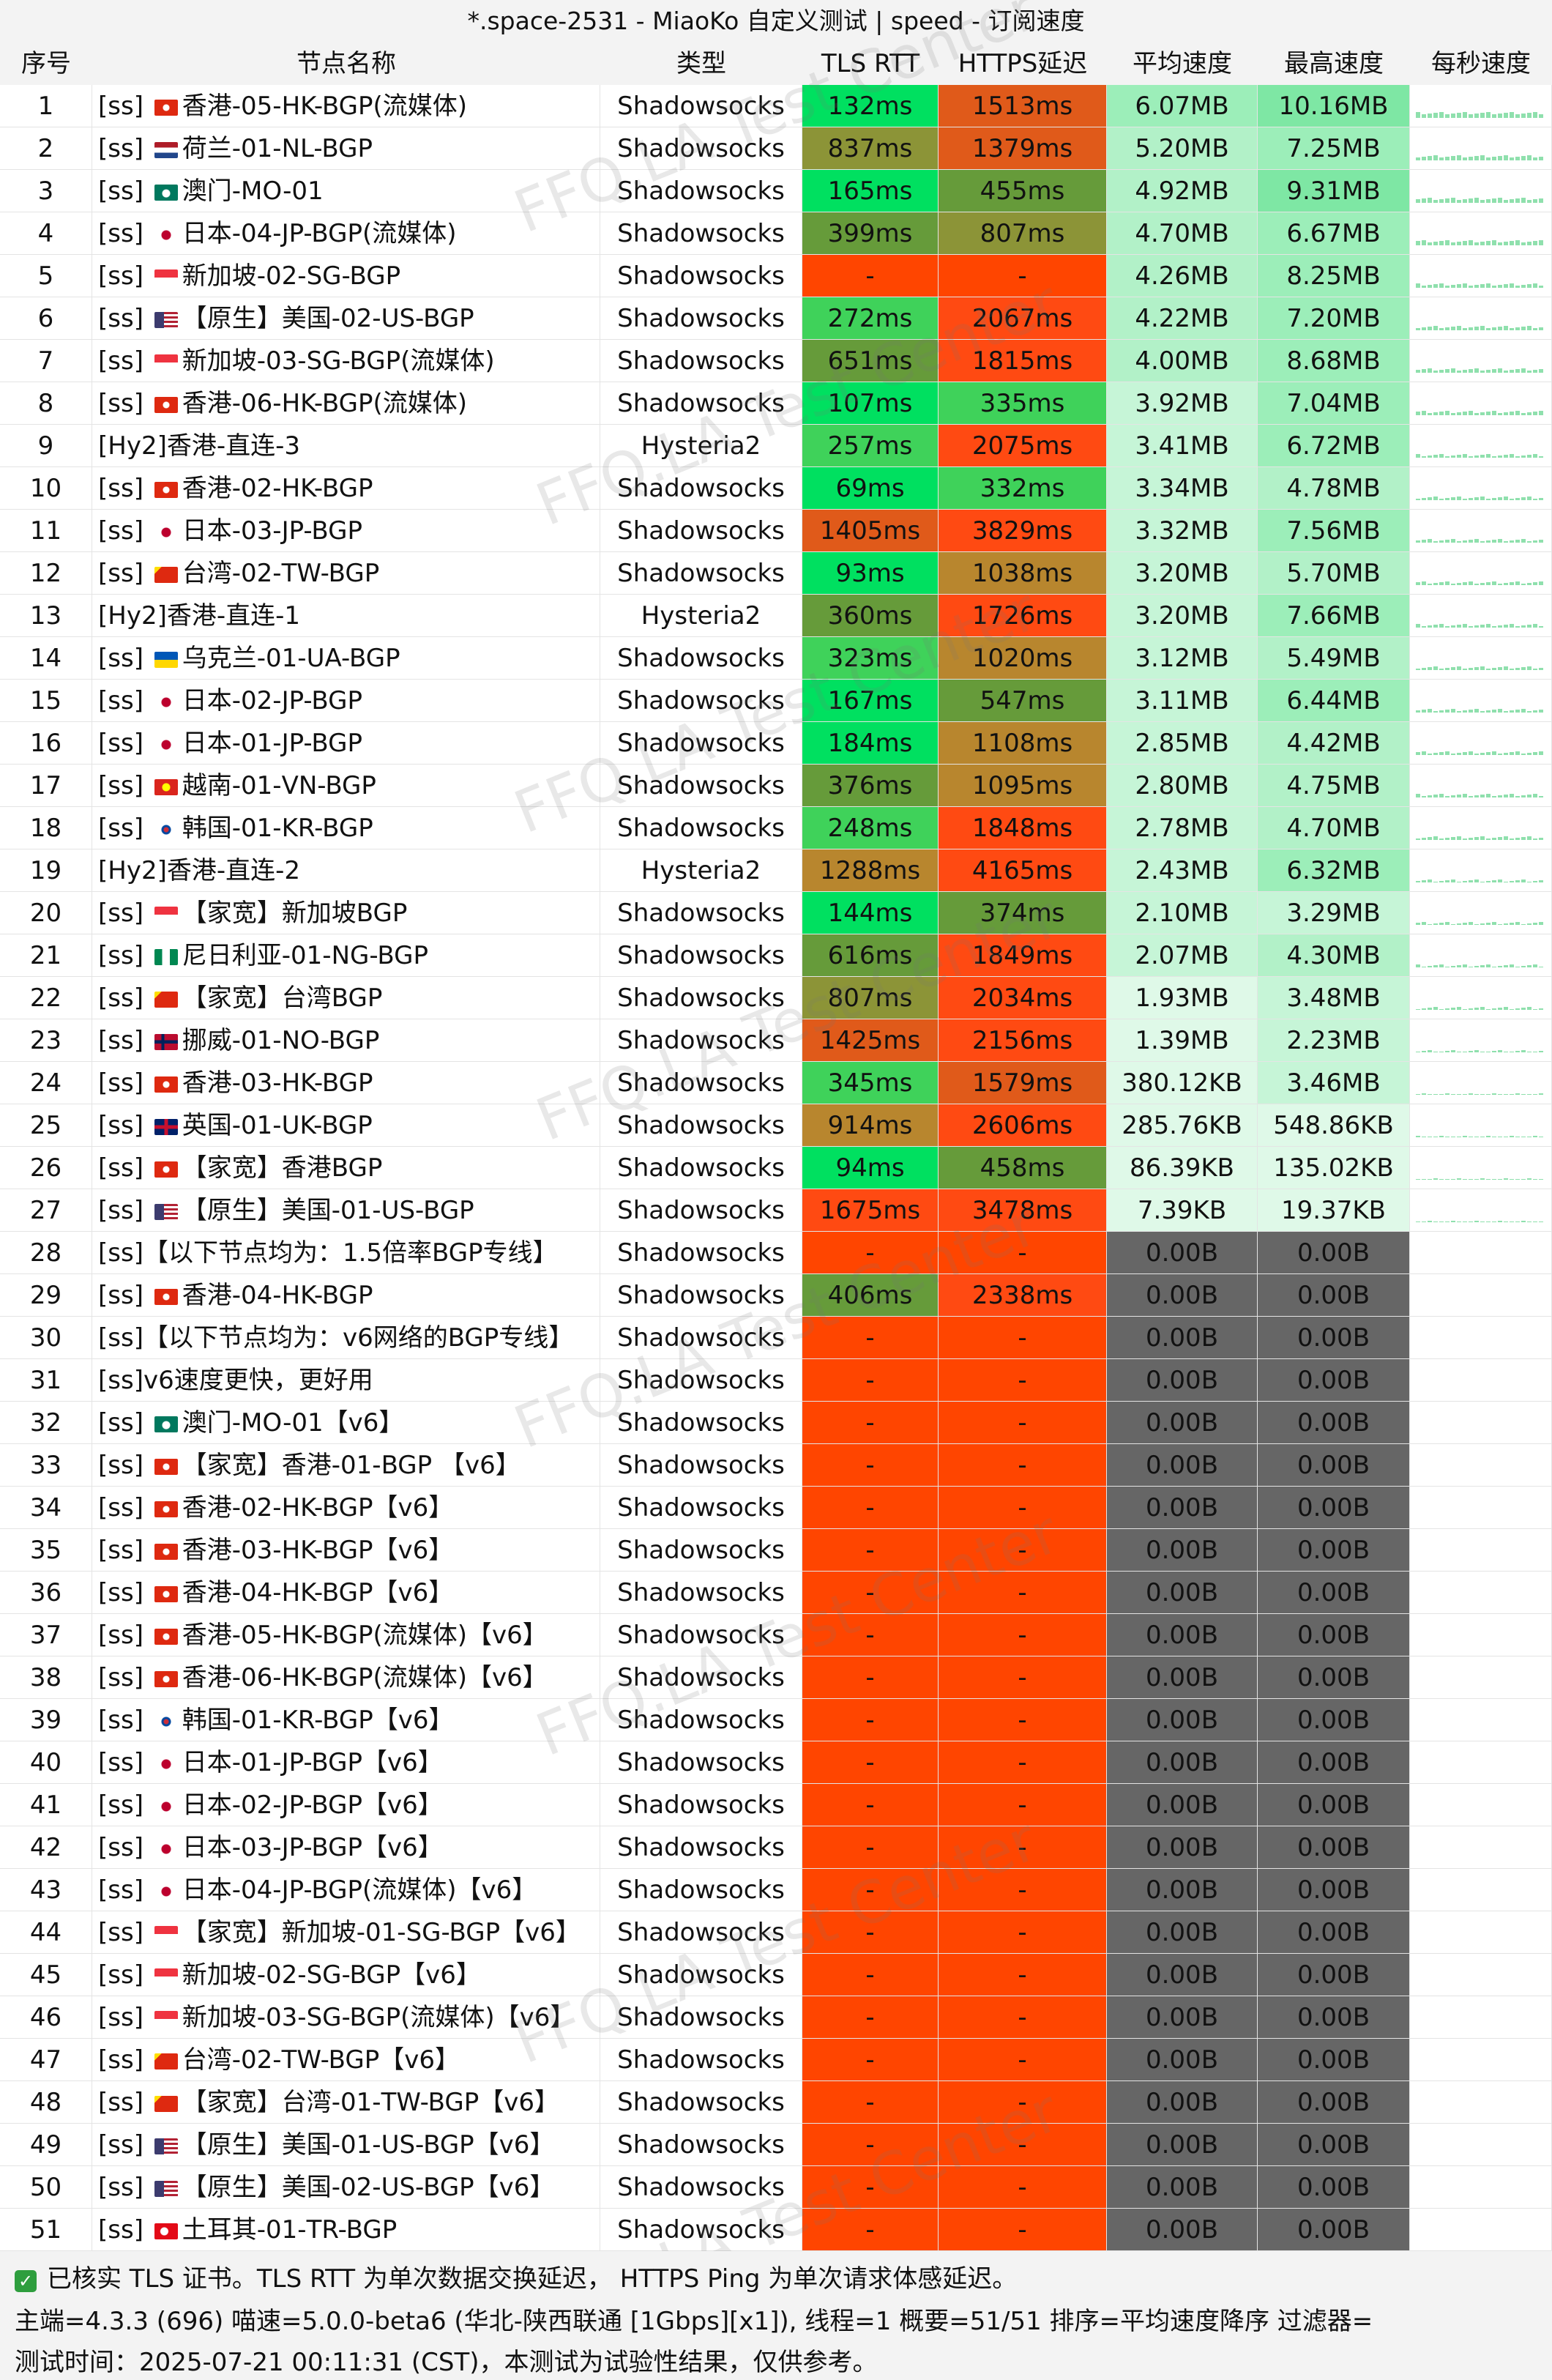 The width and height of the screenshot is (1552, 2380). Describe the element at coordinates (370, 2102) in the screenshot. I see `node-label: 【家宽】台湾-01-TW-BGP【v6】` at that location.